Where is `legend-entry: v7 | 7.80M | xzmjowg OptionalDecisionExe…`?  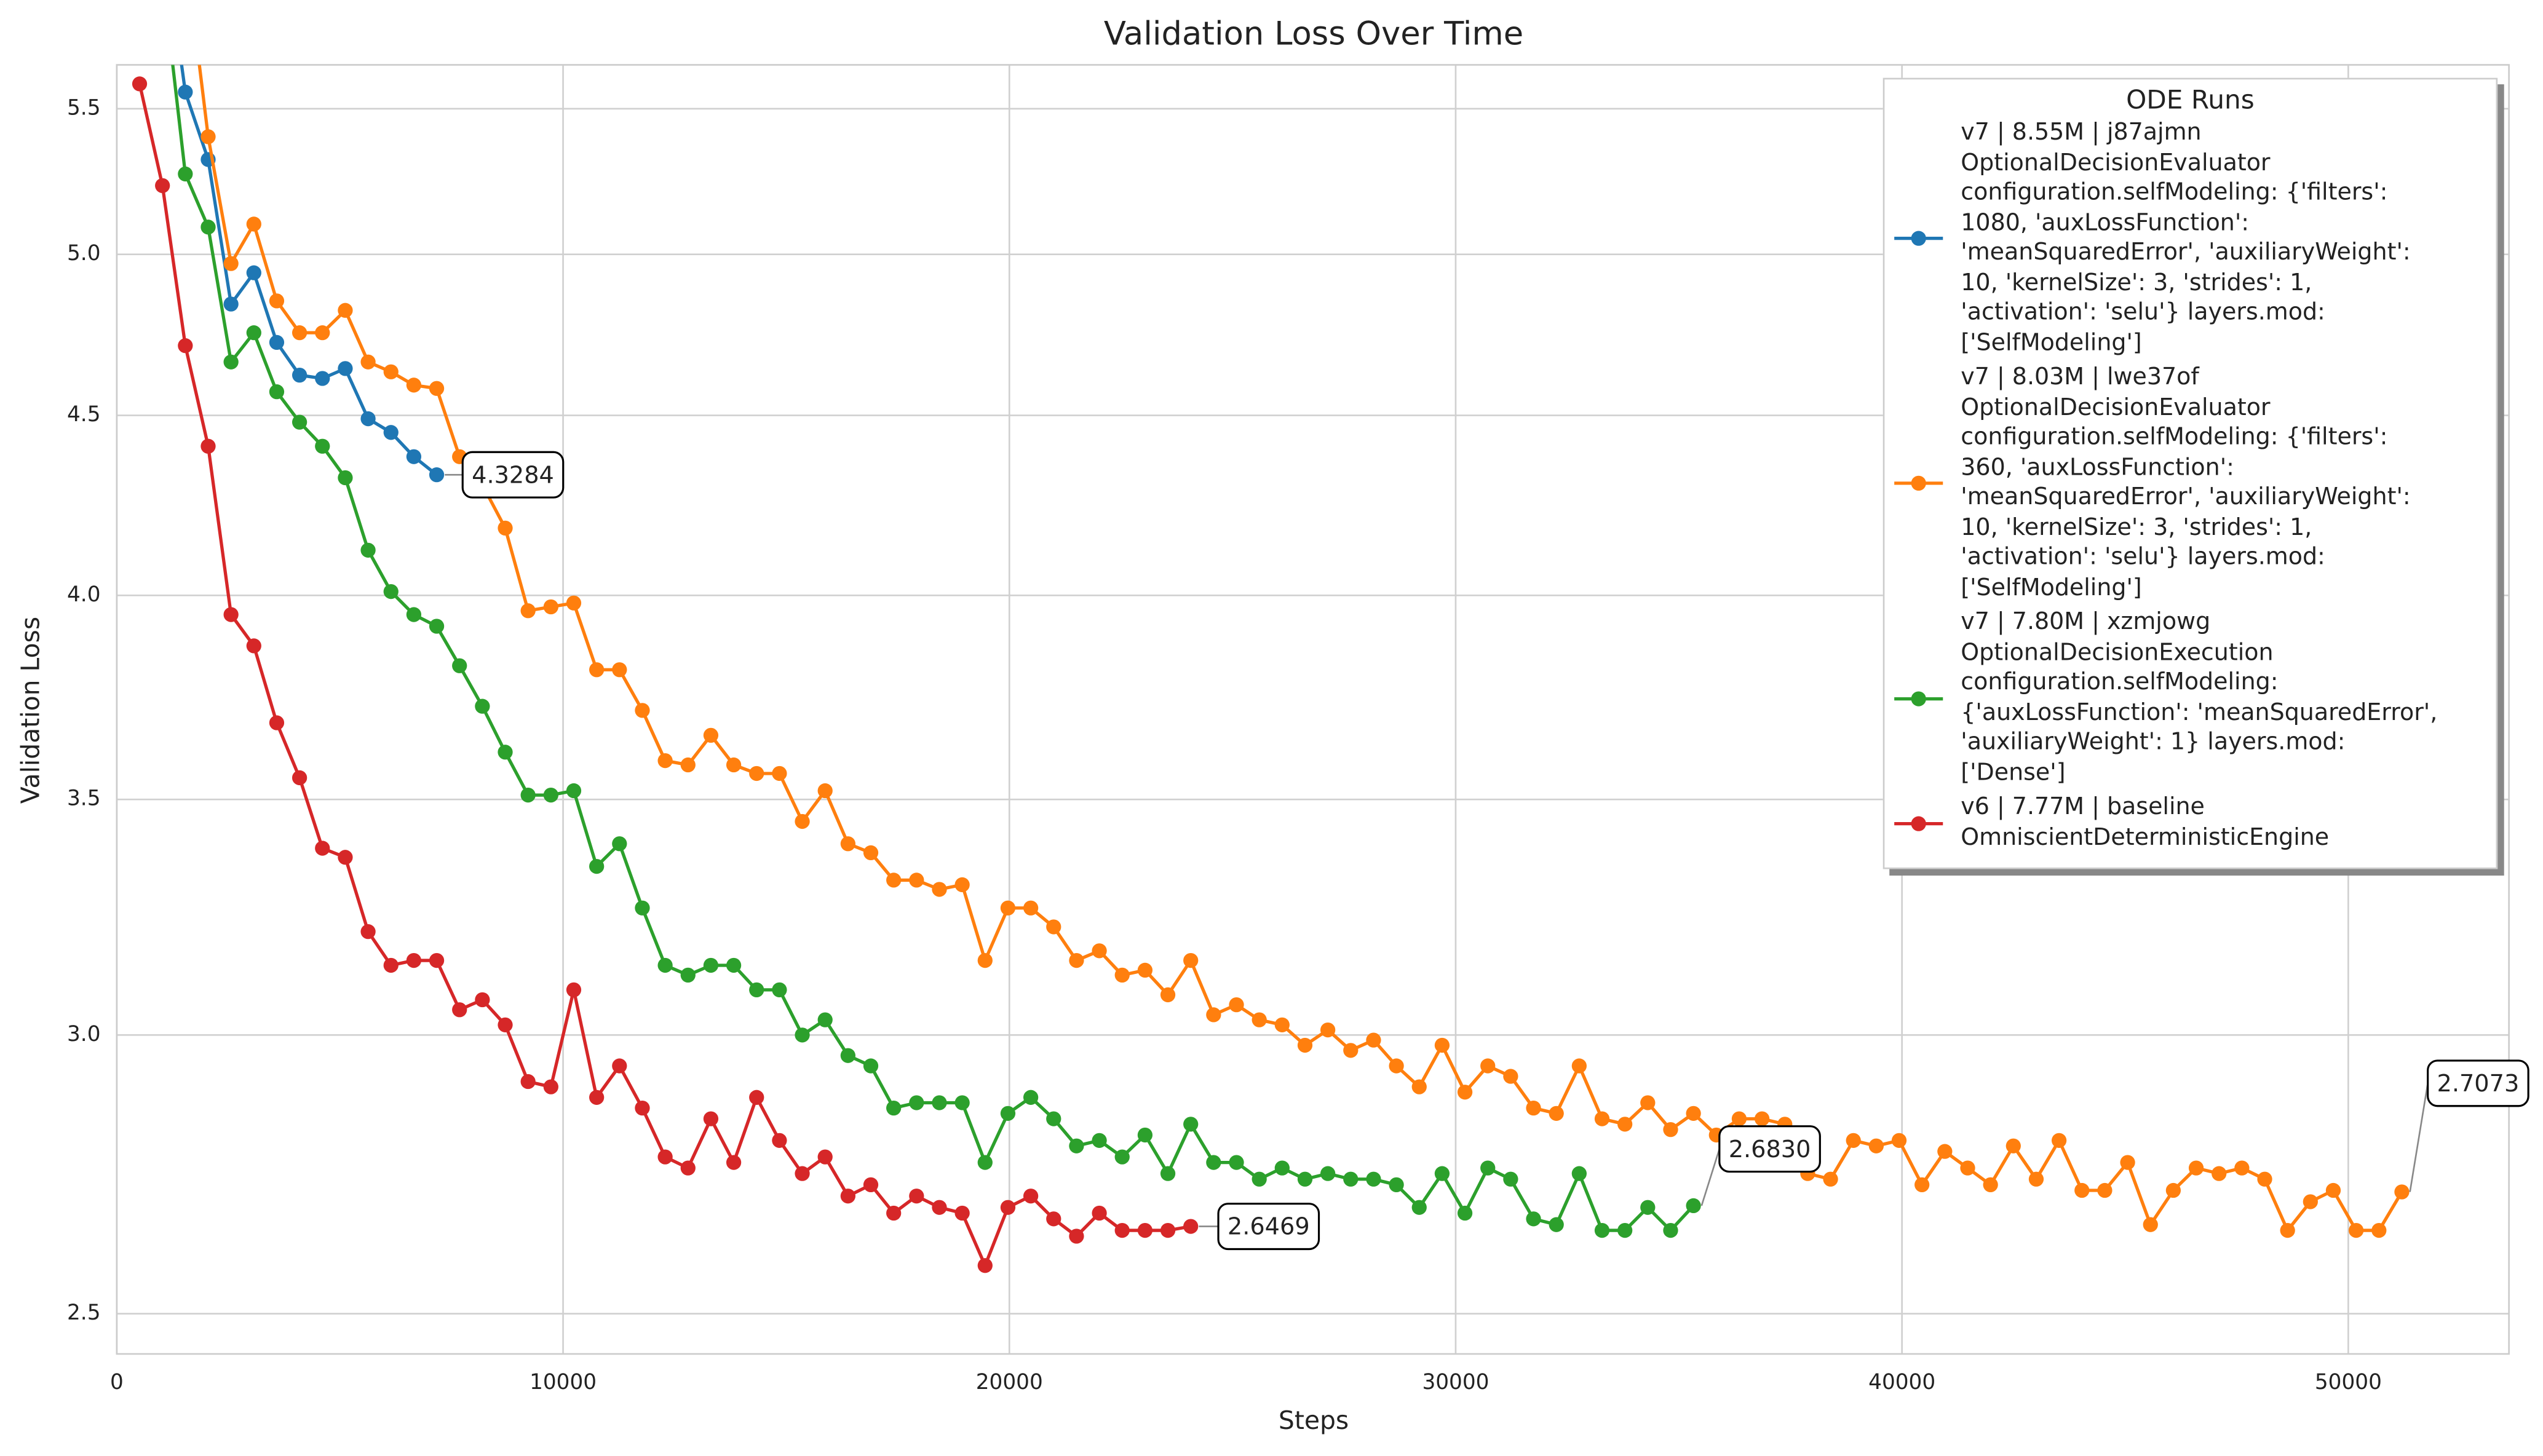 legend-entry: v7 | 7.80M | xzmjowg OptionalDecisionExe… is located at coordinates (2190, 698).